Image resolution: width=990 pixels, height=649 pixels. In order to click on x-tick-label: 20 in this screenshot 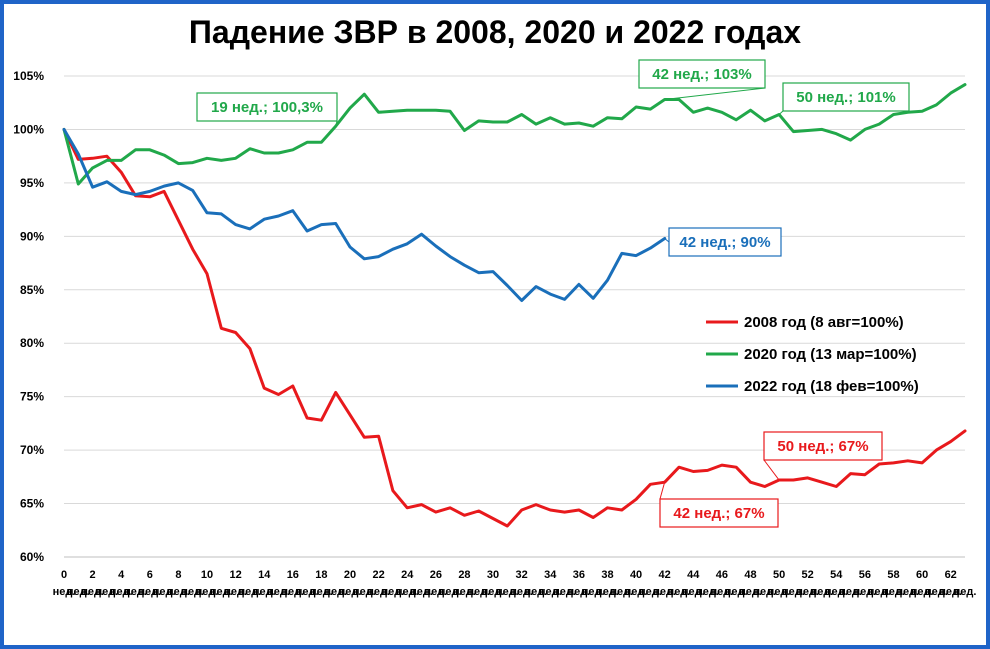, I will do `click(350, 575)`.